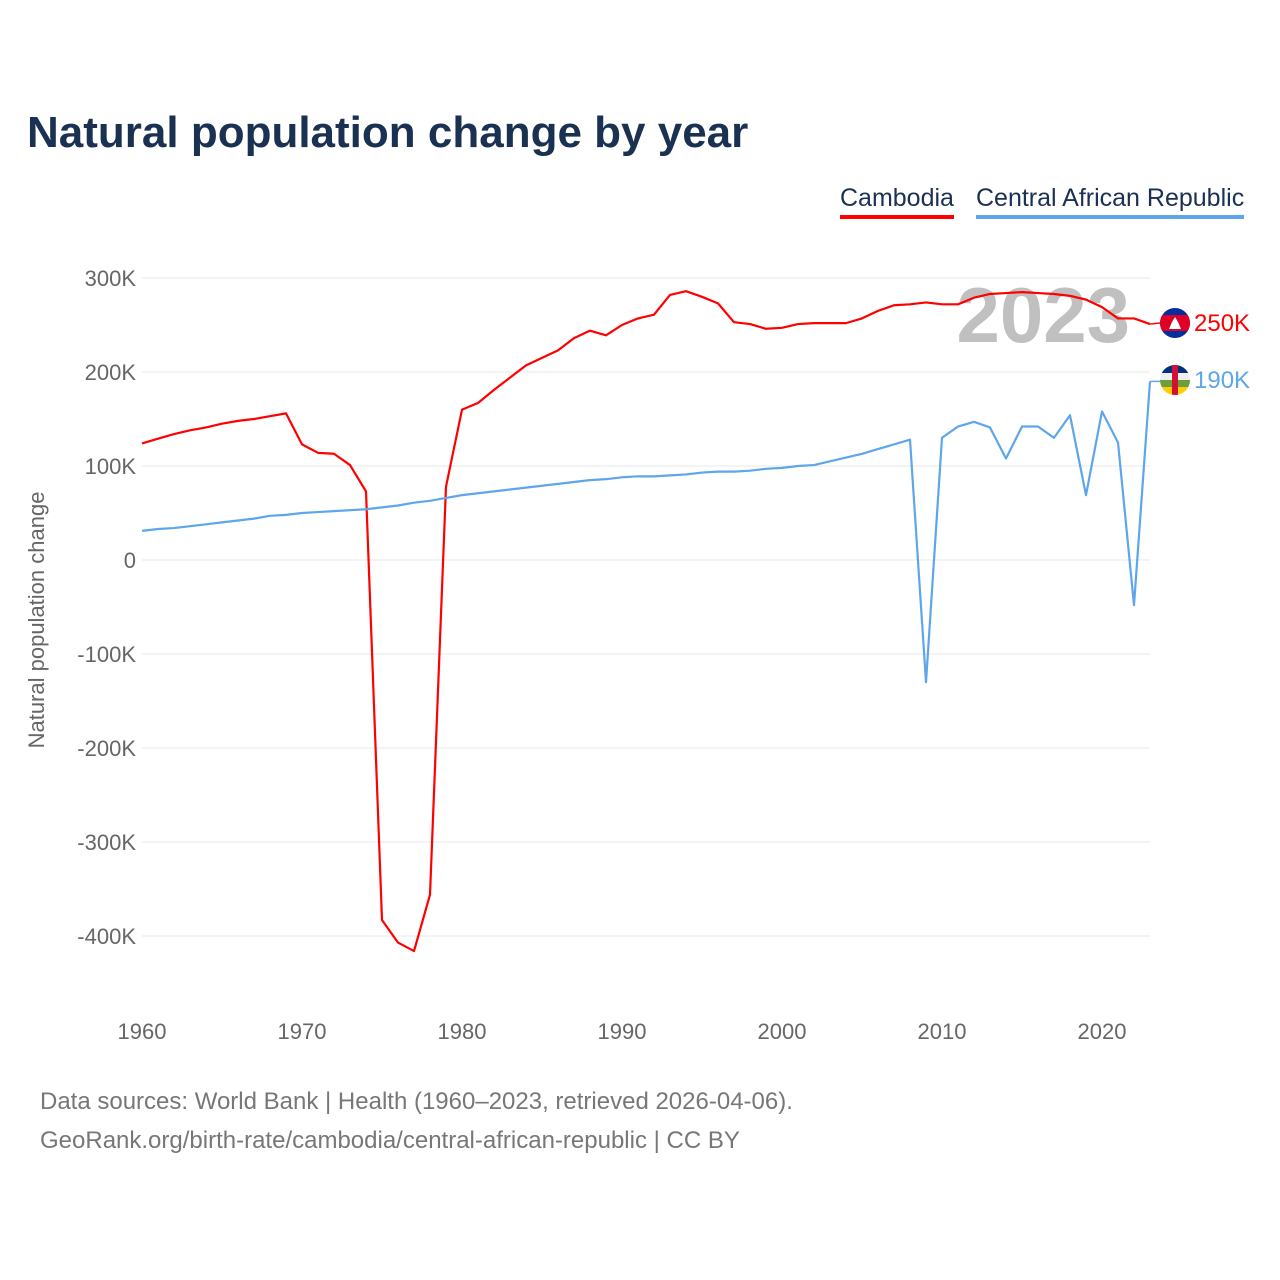 This screenshot has height=1280, width=1280. Describe the element at coordinates (106, 936) in the screenshot. I see `y-tick-label: -400K` at that location.